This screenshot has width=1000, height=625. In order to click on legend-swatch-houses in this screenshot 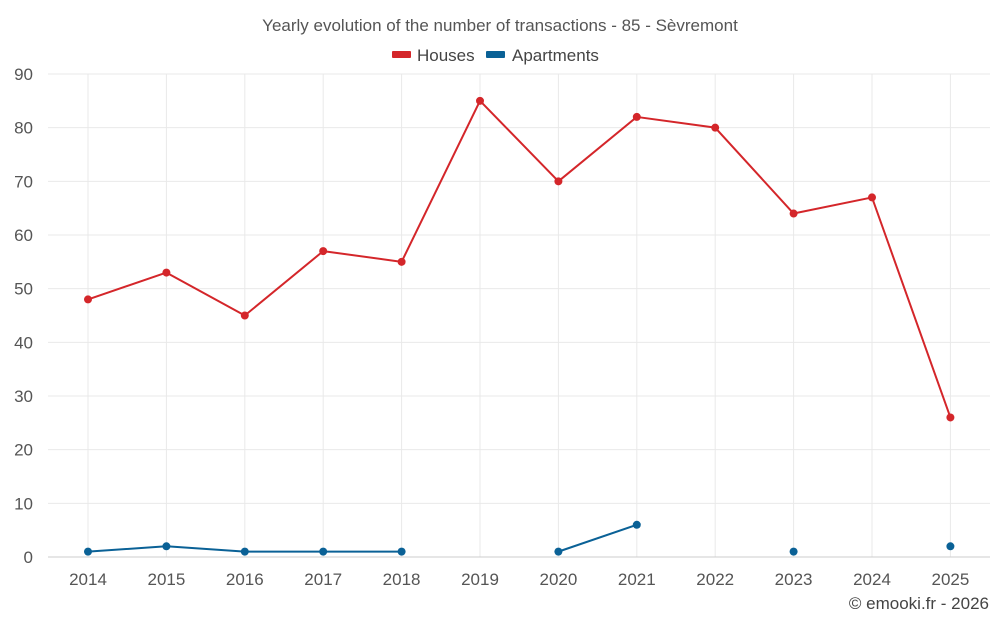, I will do `click(401, 54)`.